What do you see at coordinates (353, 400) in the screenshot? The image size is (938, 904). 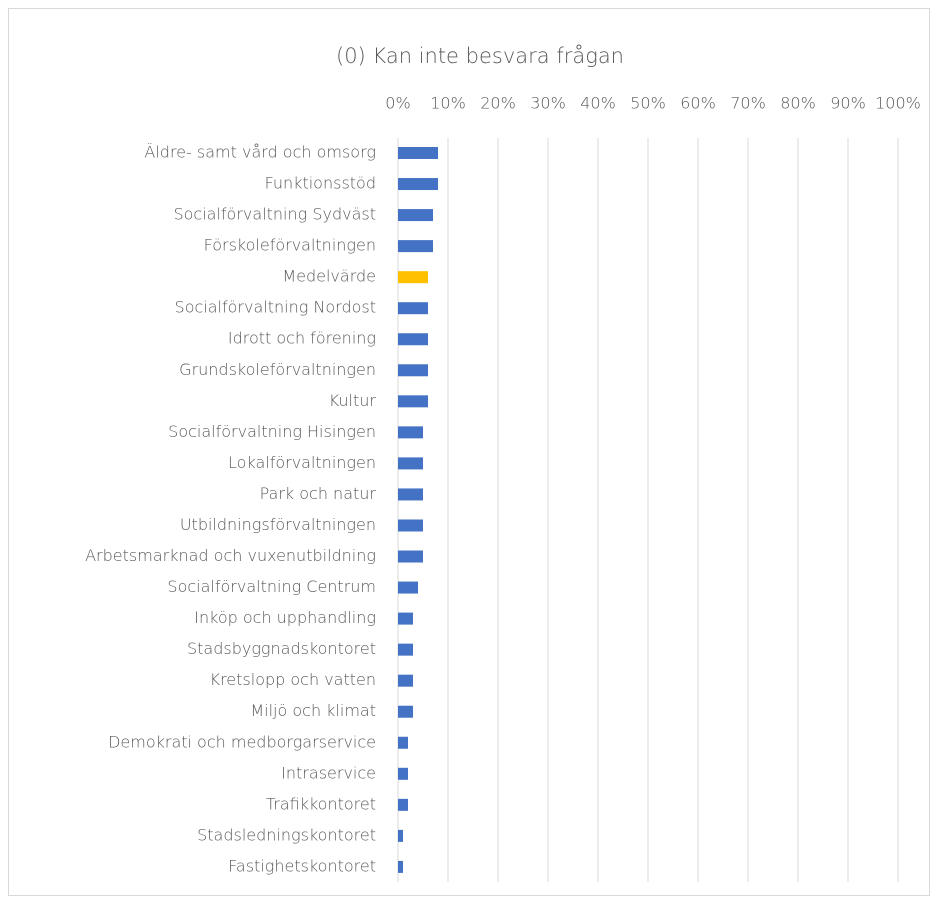 I see `y-tick-label: Kultur` at bounding box center [353, 400].